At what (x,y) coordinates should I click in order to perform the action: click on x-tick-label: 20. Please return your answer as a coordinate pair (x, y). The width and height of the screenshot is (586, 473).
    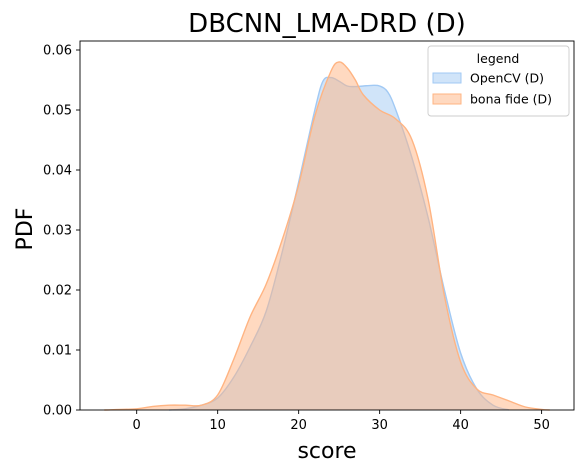
    Looking at the image, I should click on (298, 425).